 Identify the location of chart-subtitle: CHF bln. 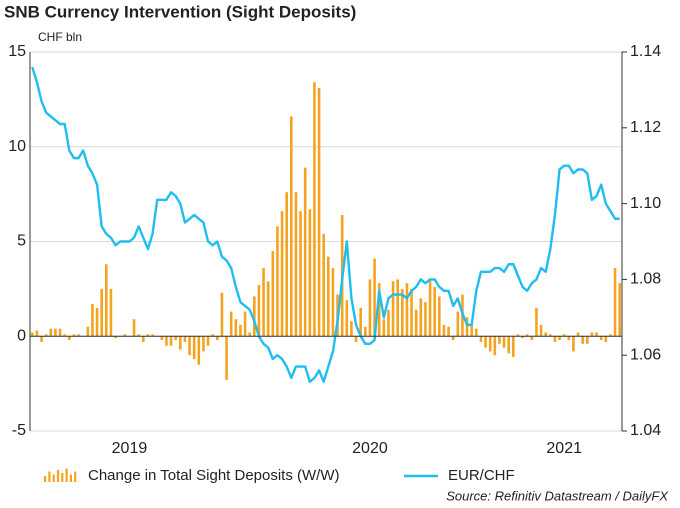
(60, 37).